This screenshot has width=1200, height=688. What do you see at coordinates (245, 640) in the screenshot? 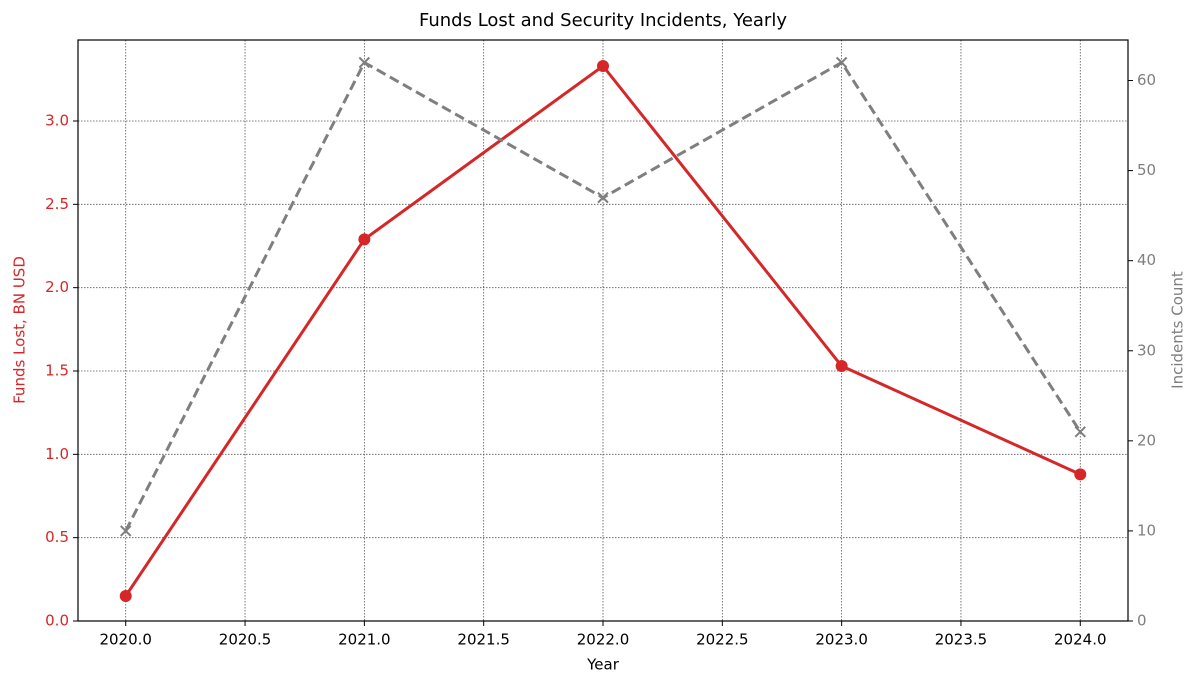
I see `x-tick-label: 2020.5` at bounding box center [245, 640].